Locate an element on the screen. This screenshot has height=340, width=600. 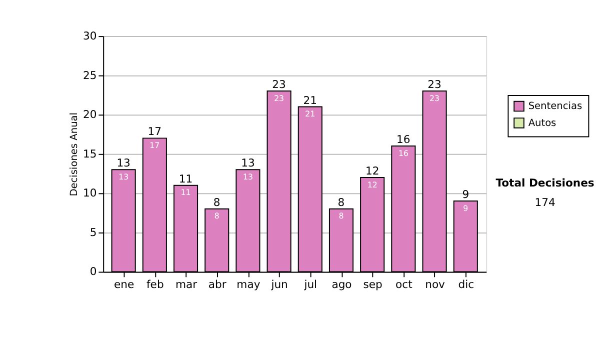
x-tick-label: may is located at coordinates (248, 284).